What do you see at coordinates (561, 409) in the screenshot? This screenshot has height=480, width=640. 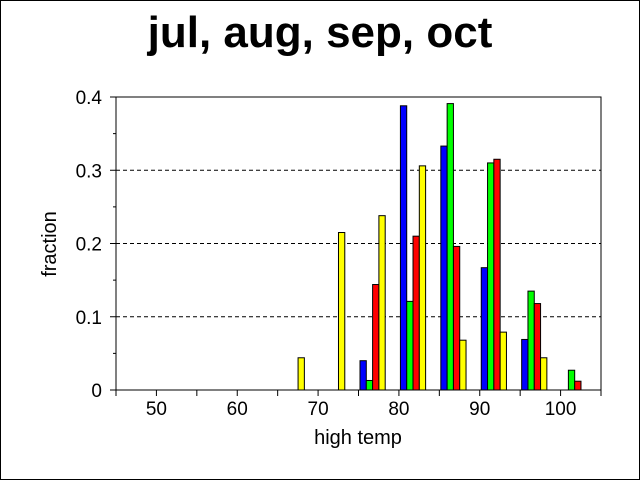 I see `x-tick-label: 100` at bounding box center [561, 409].